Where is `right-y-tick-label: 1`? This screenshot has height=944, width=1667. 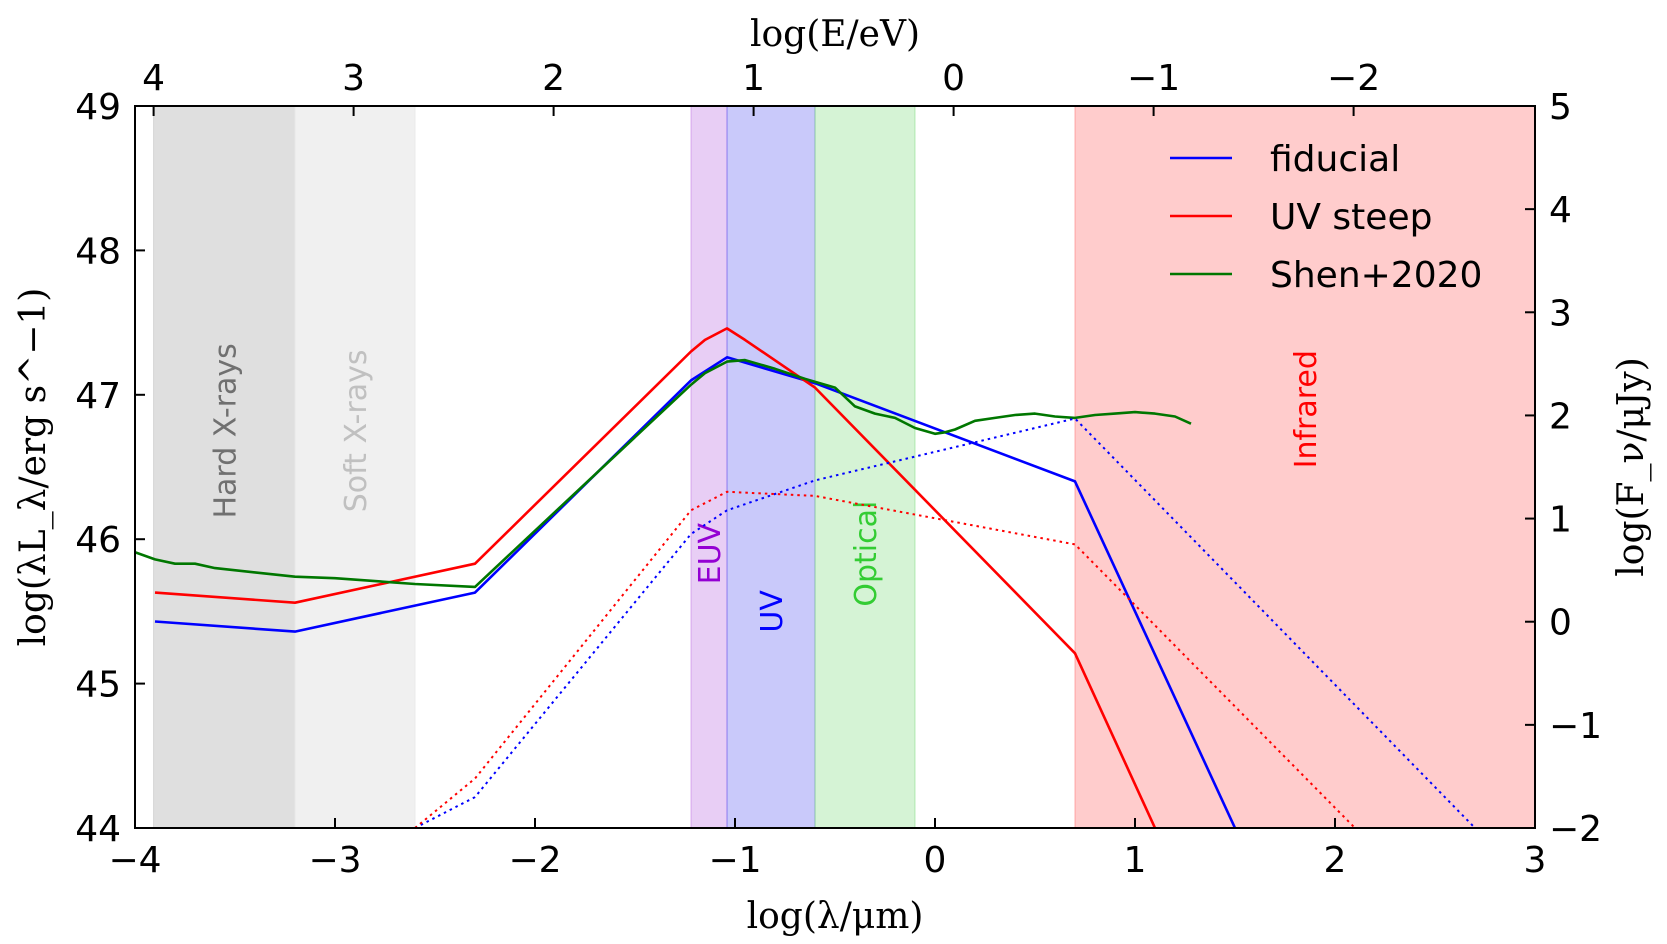
right-y-tick-label: 1 is located at coordinates (1560, 520).